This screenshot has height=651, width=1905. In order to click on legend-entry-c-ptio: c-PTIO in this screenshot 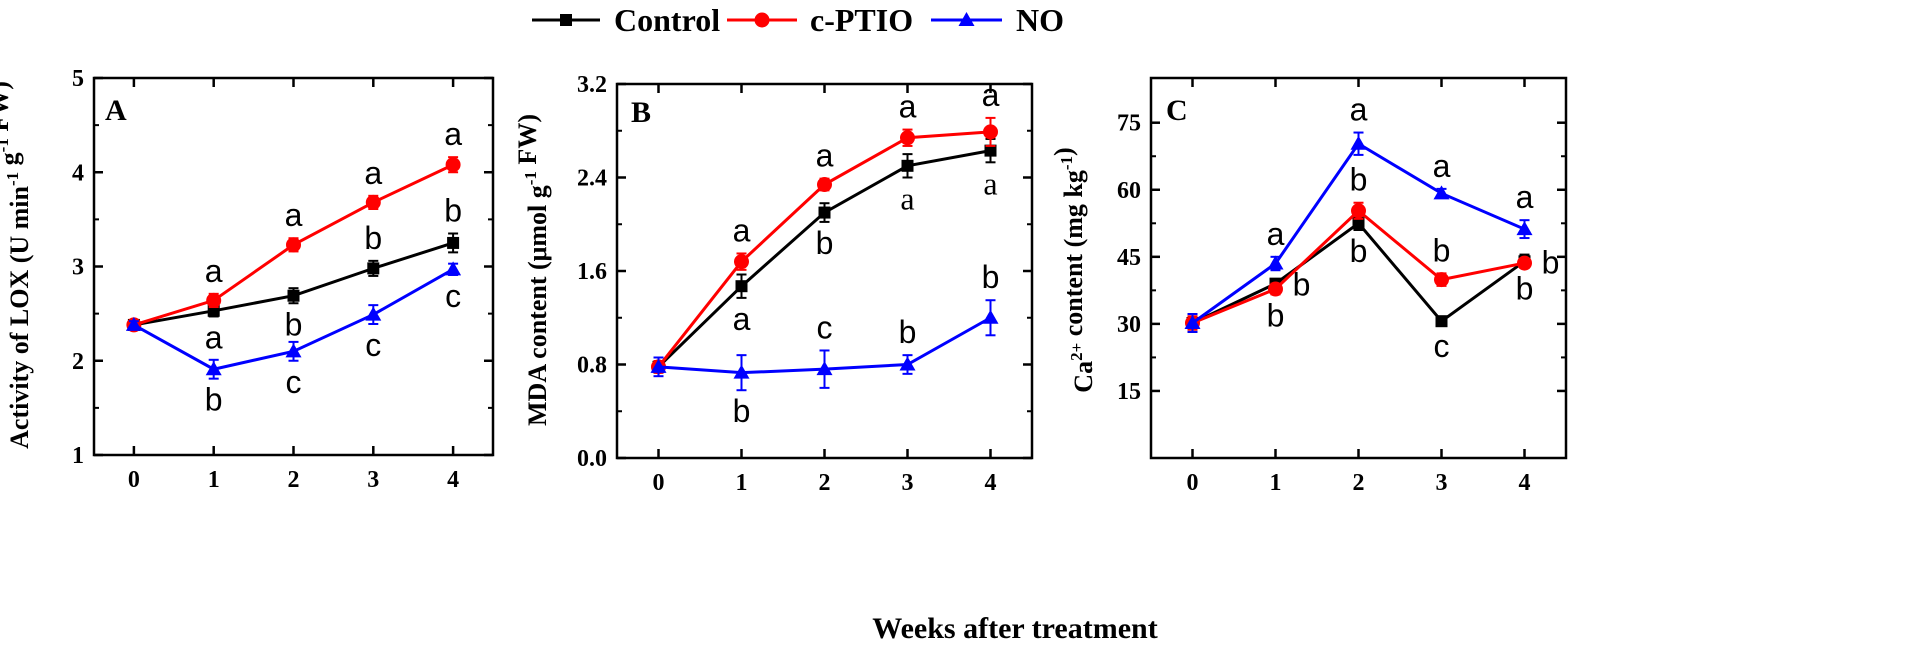, I will do `click(820, 20)`.